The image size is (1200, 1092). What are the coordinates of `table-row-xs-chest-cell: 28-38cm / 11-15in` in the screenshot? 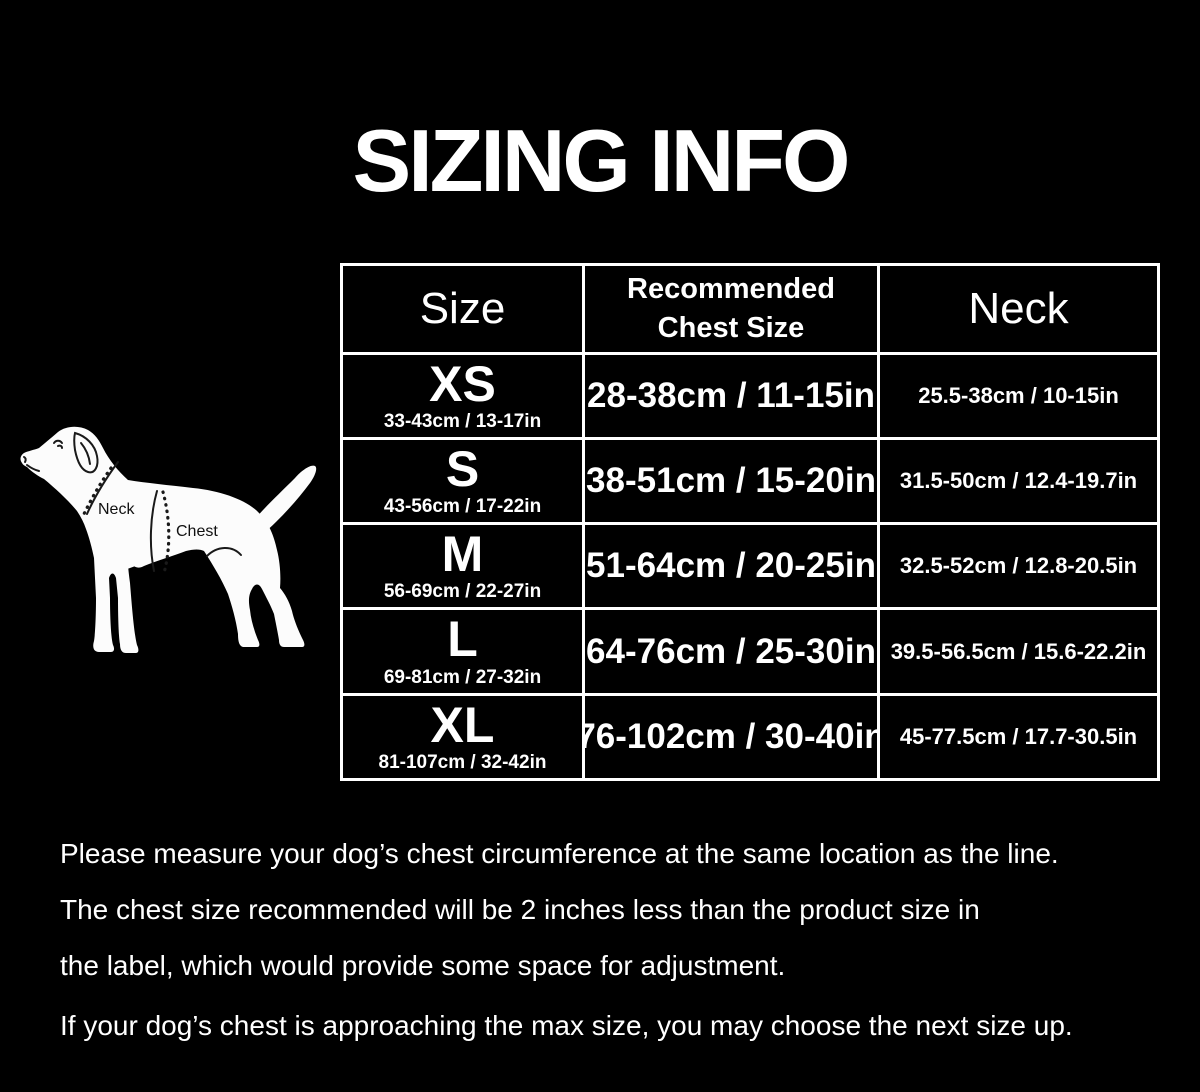 It's located at (731, 396).